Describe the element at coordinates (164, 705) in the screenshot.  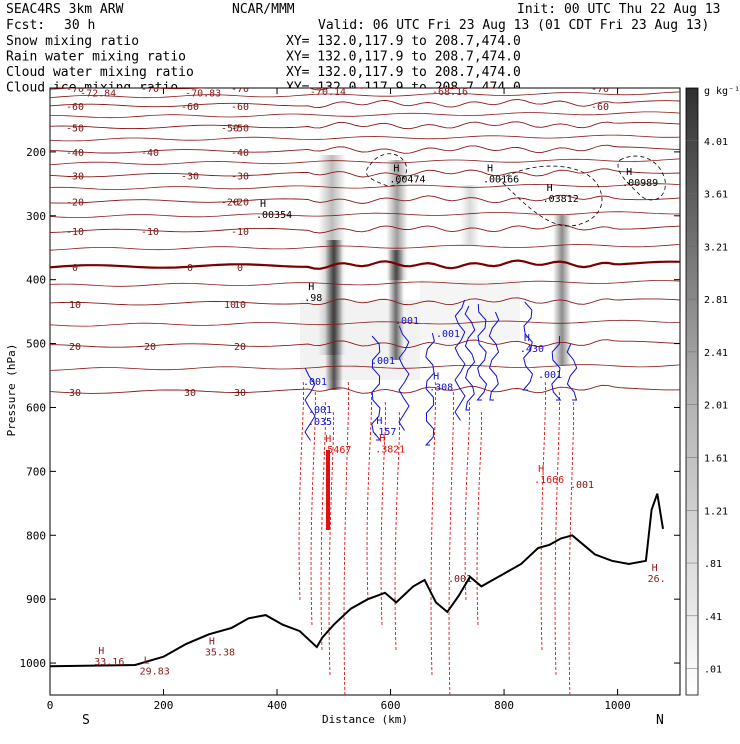
I see `x-tick-label: 200` at that location.